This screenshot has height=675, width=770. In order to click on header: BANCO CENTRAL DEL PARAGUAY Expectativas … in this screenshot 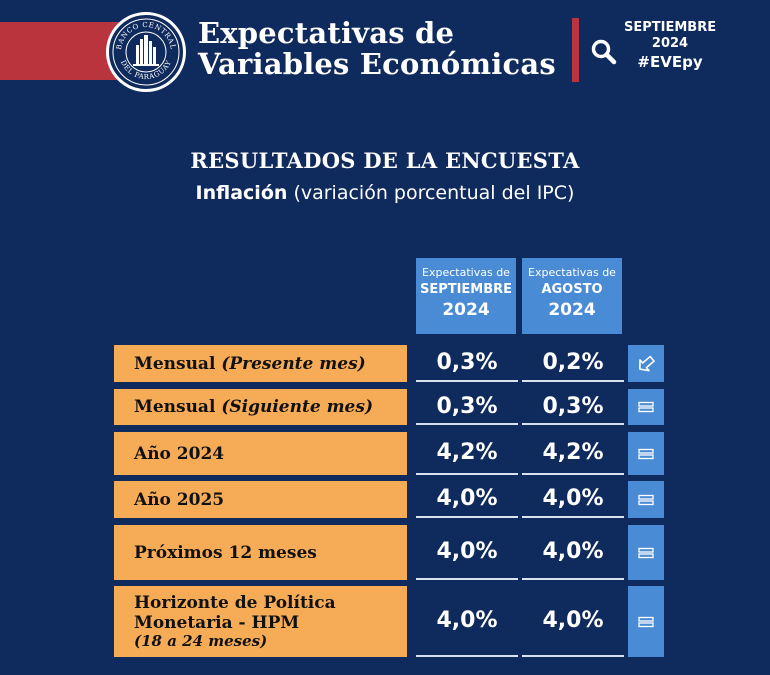, I will do `click(385, 50)`.